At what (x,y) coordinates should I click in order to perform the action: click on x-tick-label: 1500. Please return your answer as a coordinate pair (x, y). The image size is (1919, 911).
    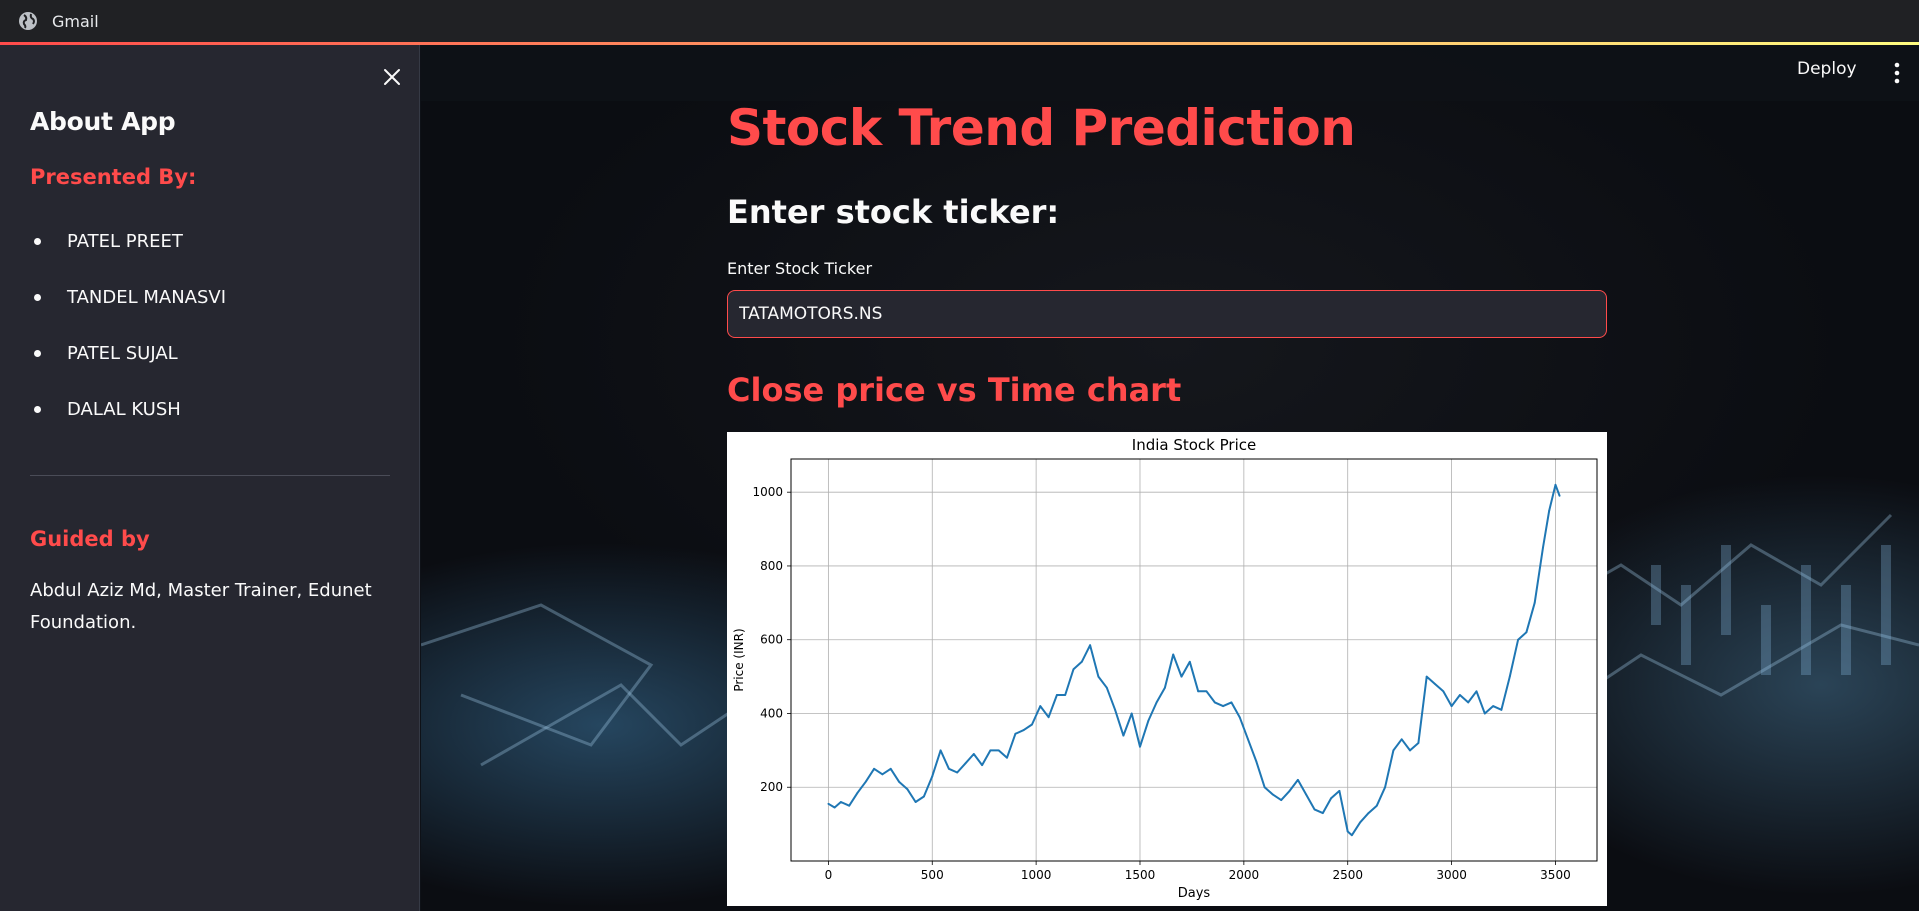
    Looking at the image, I should click on (1140, 875).